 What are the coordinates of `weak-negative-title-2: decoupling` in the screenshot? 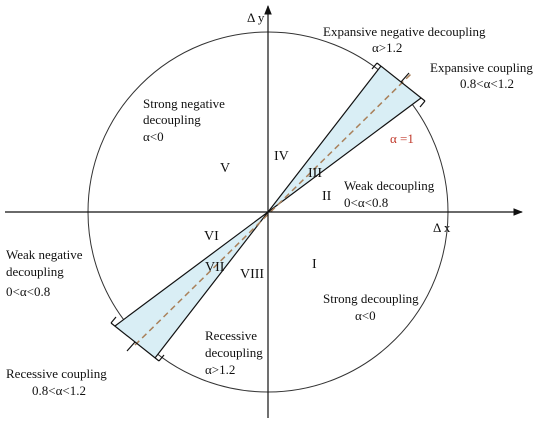 It's located at (35, 271).